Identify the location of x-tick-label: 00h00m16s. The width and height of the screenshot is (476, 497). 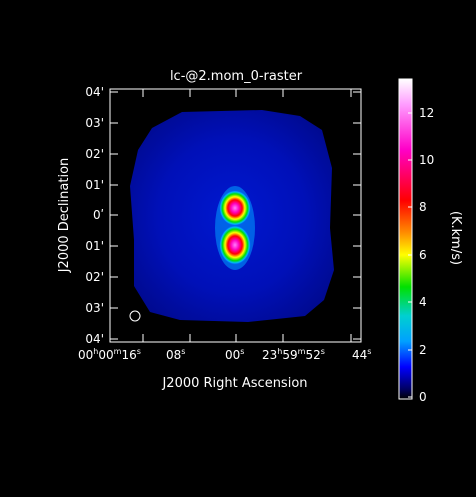
(109, 354).